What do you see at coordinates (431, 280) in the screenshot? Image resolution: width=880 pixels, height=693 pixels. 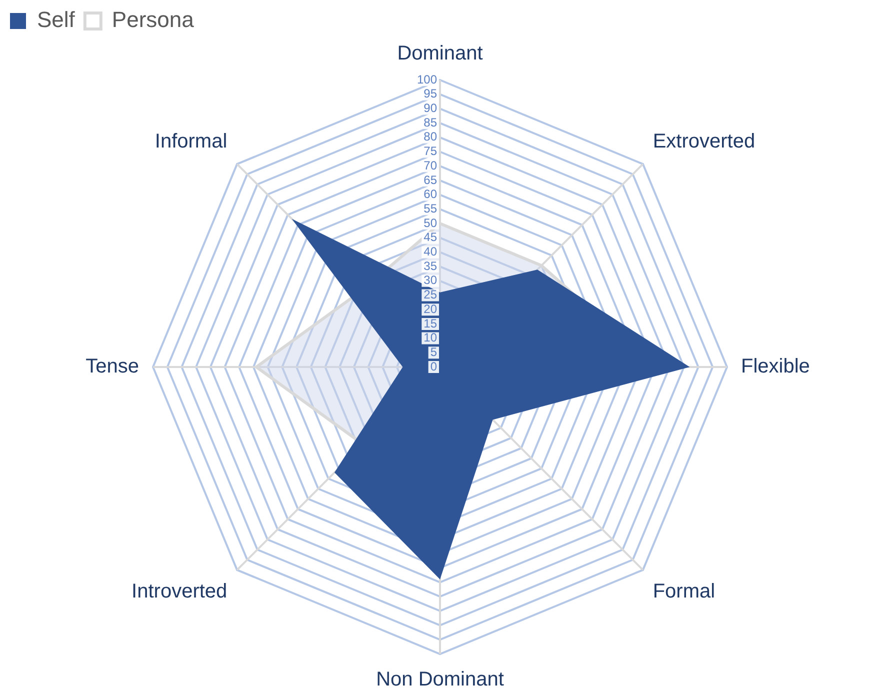 I see `y-tick-label: 30` at bounding box center [431, 280].